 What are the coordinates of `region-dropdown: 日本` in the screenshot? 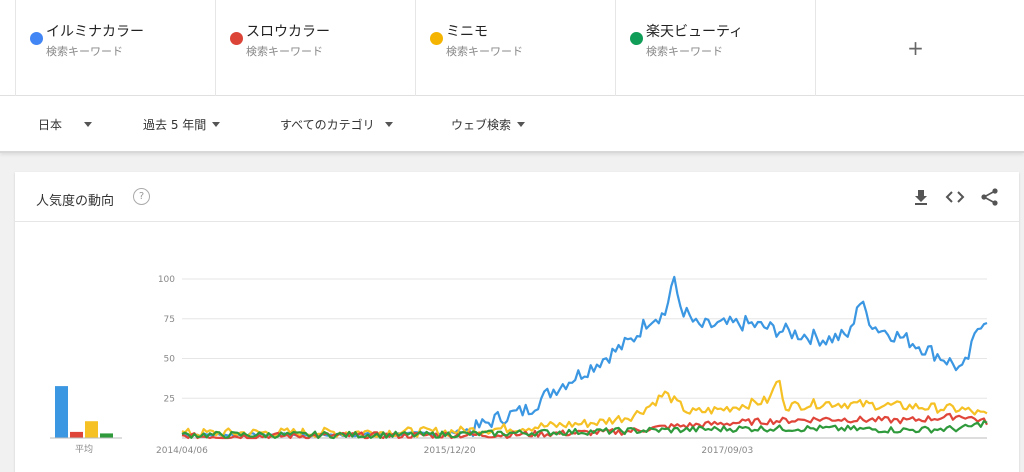 It's located at (65, 124).